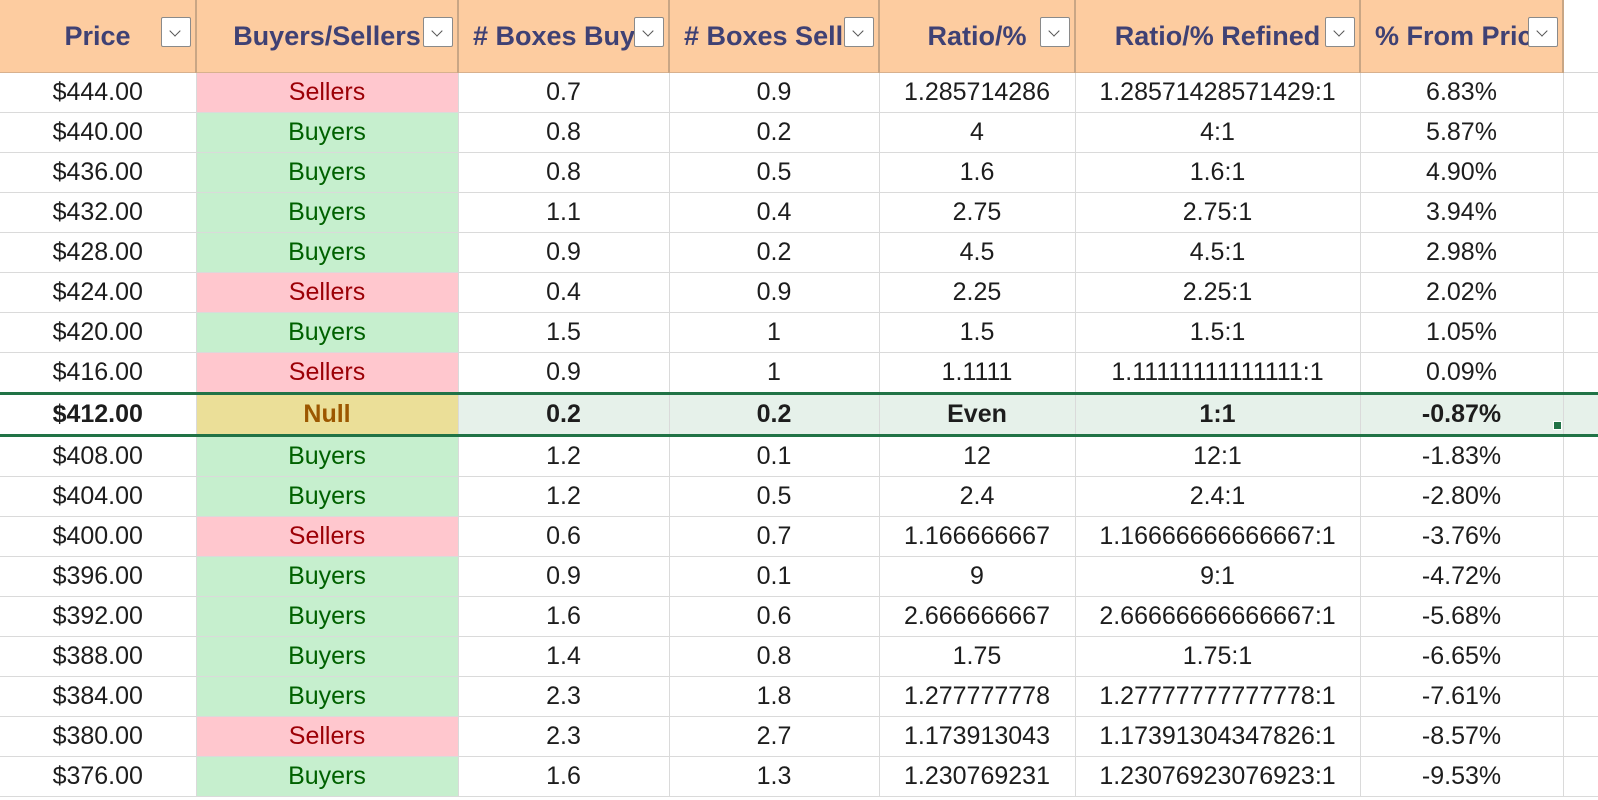 This screenshot has height=800, width=1598. I want to click on table-row: $428.00 Buyers 0.9 0.2 4.5 4.5:1 2.98%, so click(799, 252).